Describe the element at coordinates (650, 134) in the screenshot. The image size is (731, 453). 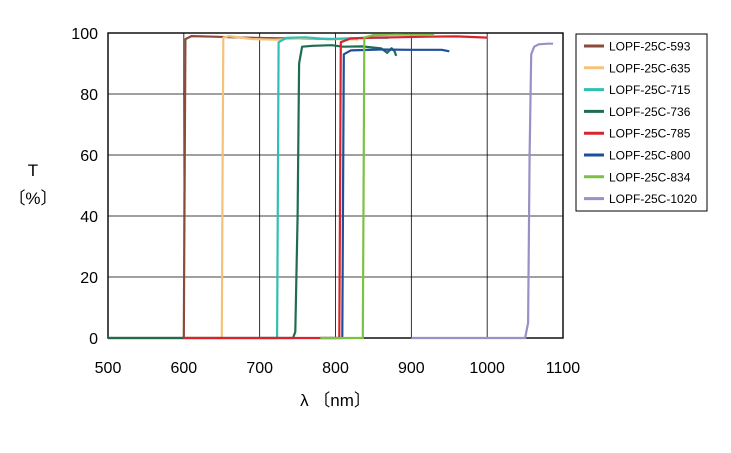
I see `legend-label: LOPF-25C-785` at that location.